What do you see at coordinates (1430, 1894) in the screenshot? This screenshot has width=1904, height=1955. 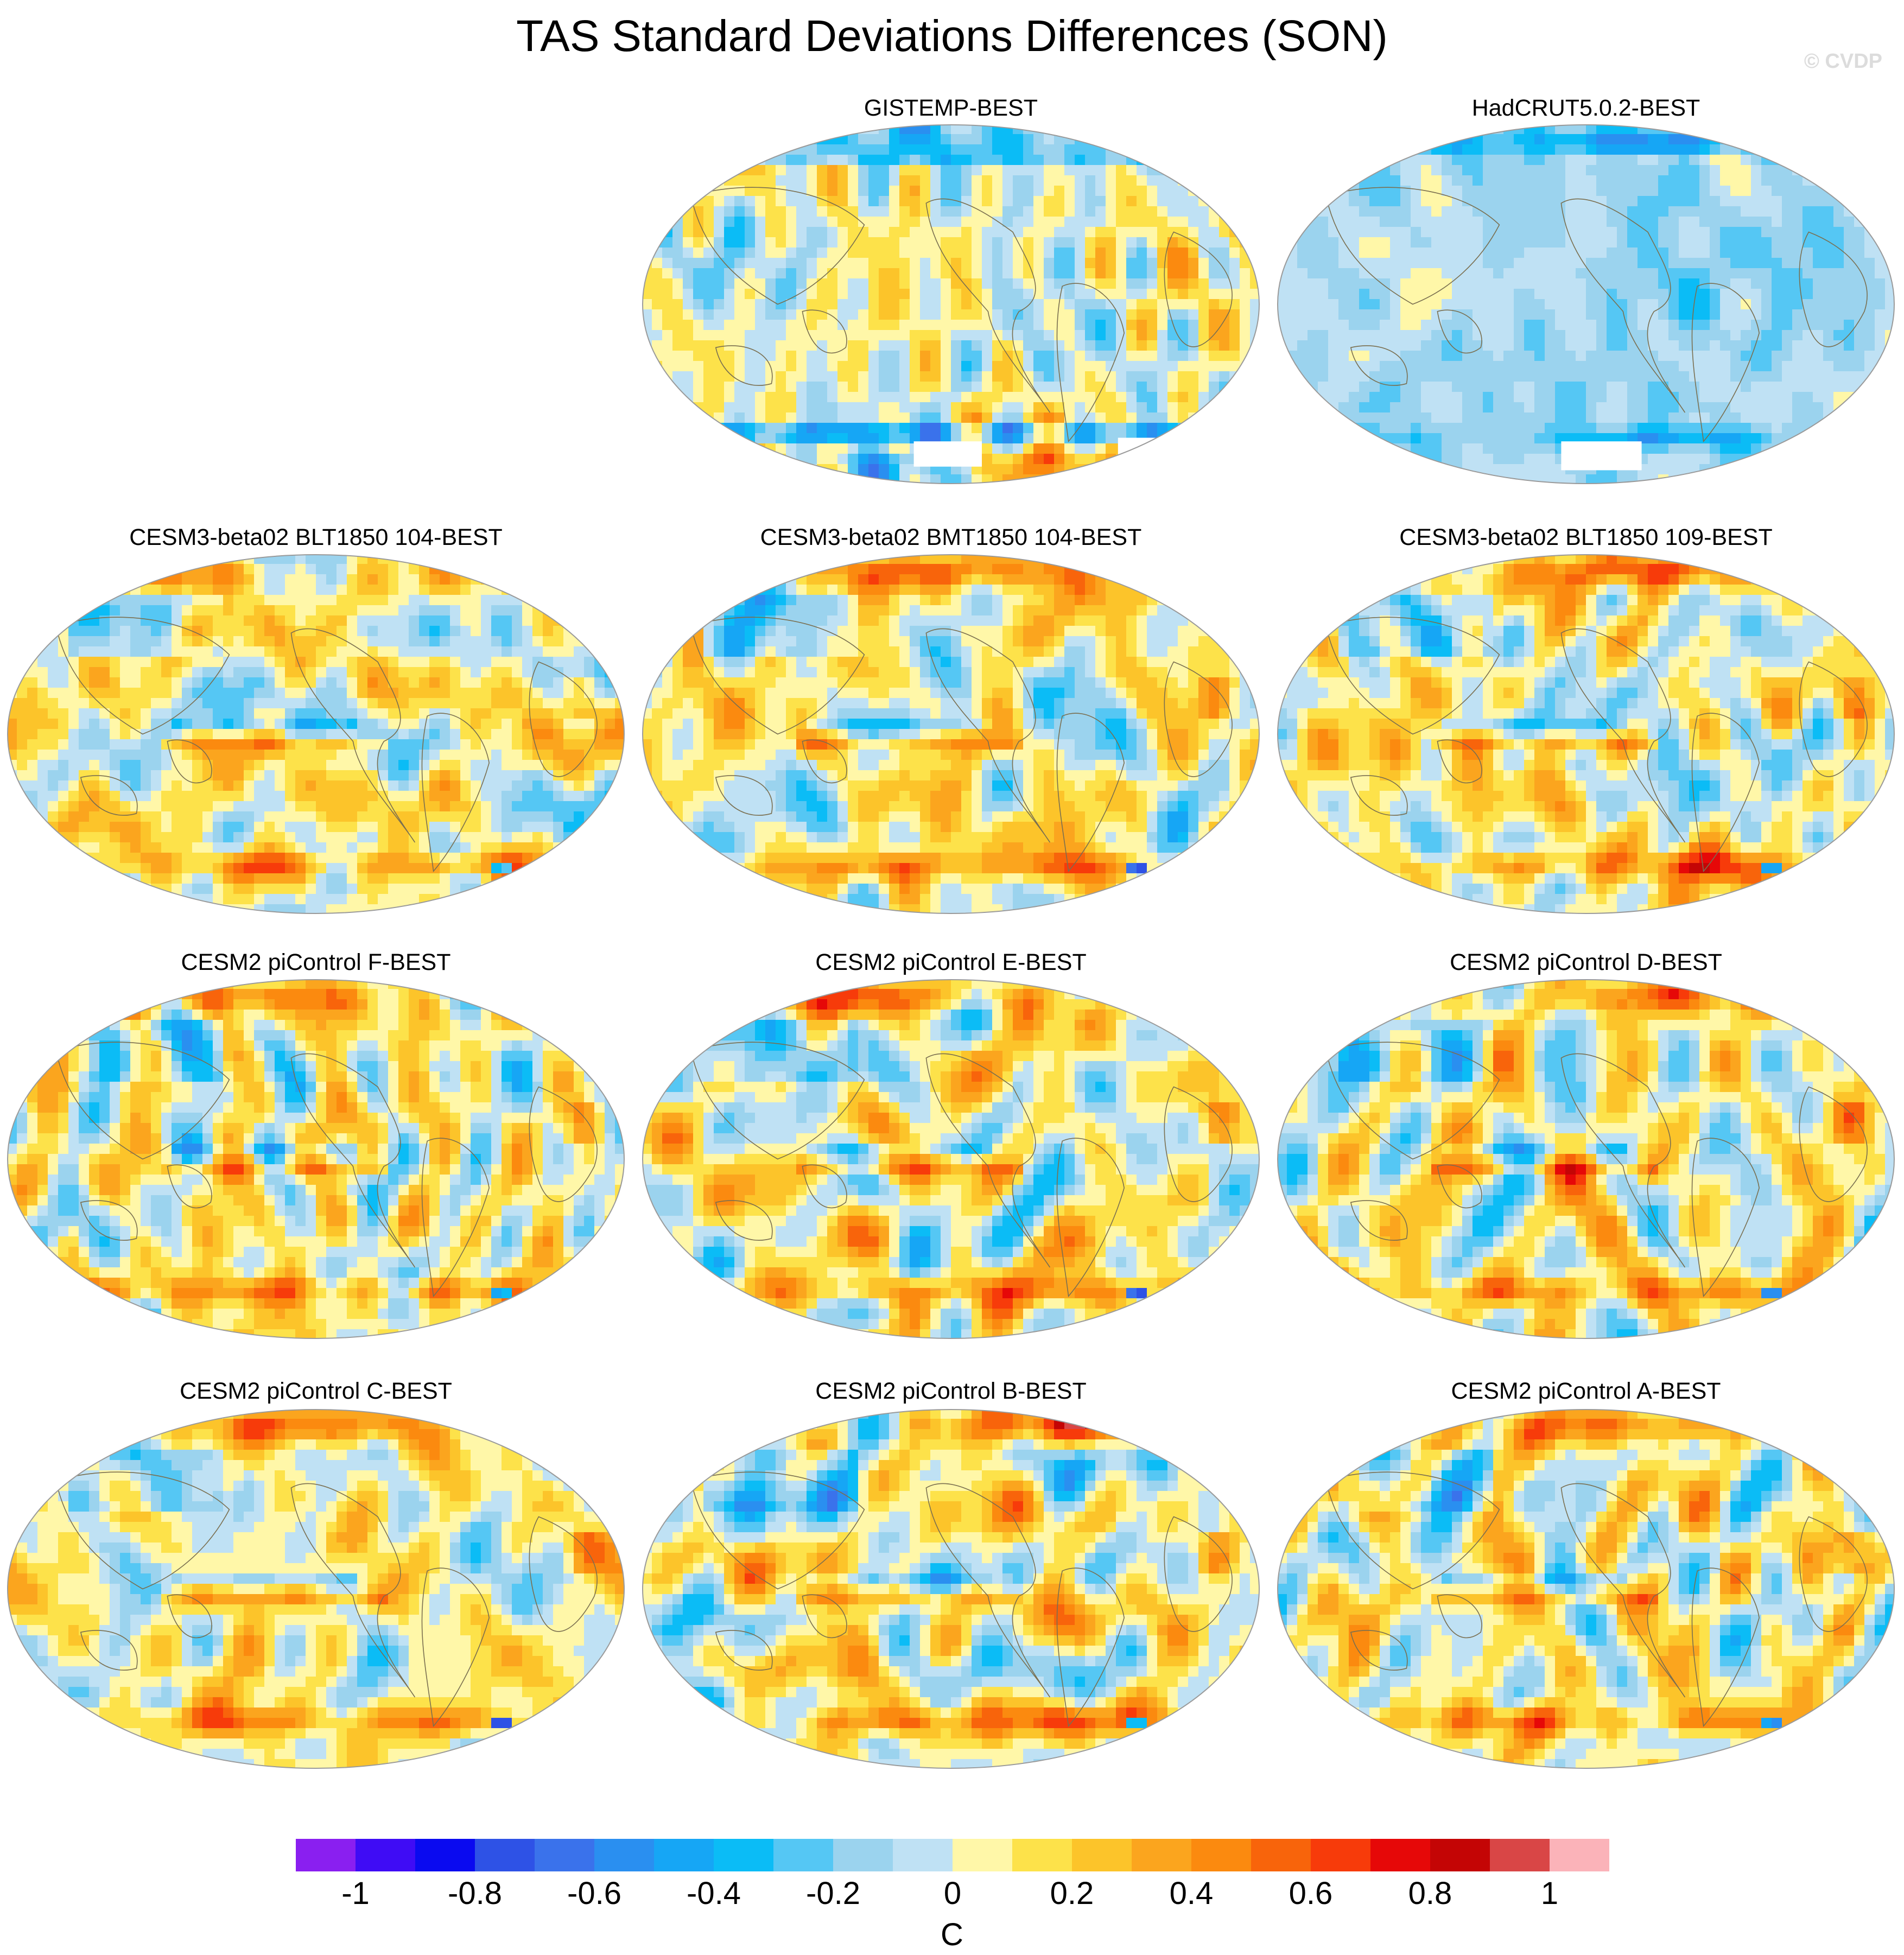 I see `colorbar-tick-label: 0.8` at bounding box center [1430, 1894].